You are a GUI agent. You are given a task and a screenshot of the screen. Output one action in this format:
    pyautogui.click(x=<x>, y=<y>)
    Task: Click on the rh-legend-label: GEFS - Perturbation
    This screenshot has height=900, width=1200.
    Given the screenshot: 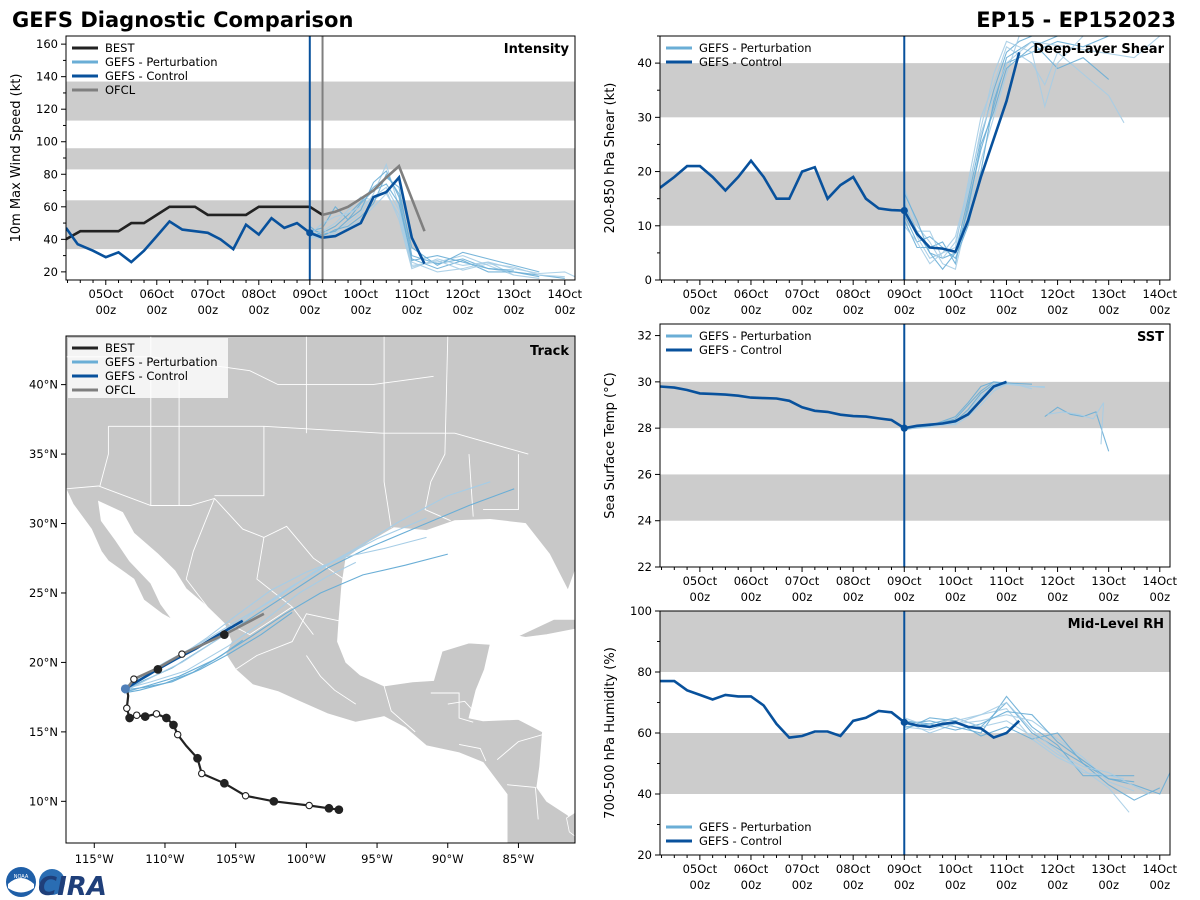 What is the action you would take?
    pyautogui.click(x=755, y=827)
    